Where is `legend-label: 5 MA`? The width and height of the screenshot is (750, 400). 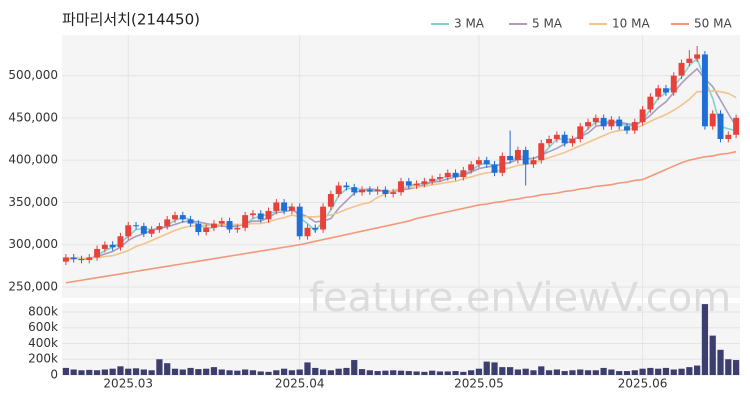 legend-label: 5 MA is located at coordinates (547, 24).